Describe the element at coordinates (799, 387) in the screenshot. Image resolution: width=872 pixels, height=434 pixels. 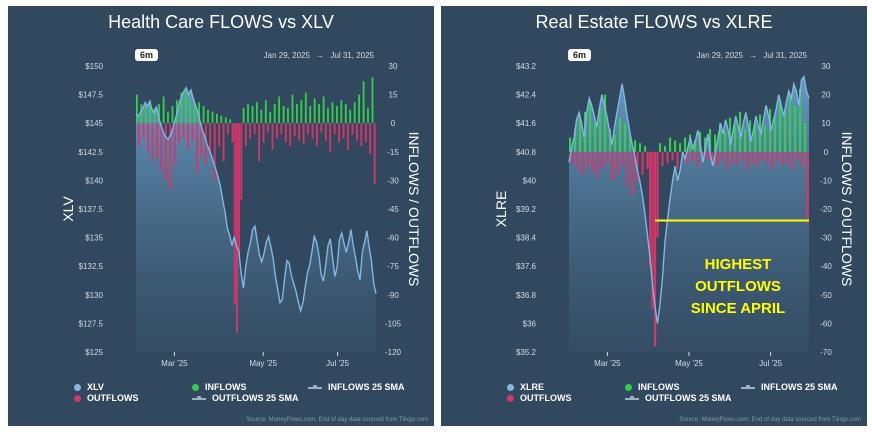
I see `legend-inflows-sma-label: INFLOWS 25 SMA` at that location.